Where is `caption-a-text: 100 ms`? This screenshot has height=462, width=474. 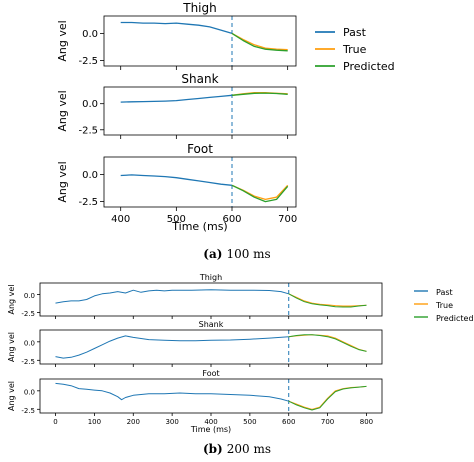 caption-a-text: 100 ms is located at coordinates (248, 254).